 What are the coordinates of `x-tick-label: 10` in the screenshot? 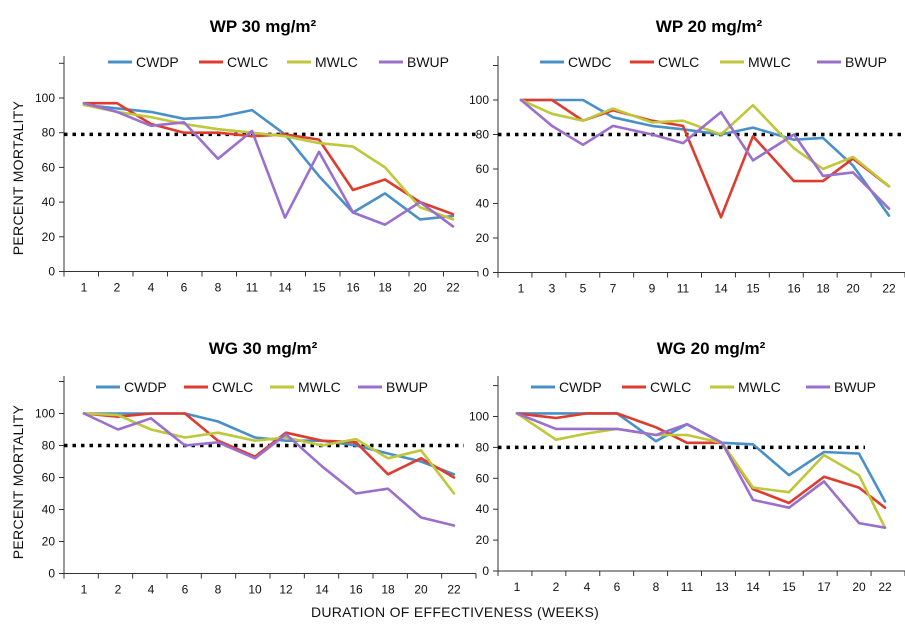 It's located at (255, 590).